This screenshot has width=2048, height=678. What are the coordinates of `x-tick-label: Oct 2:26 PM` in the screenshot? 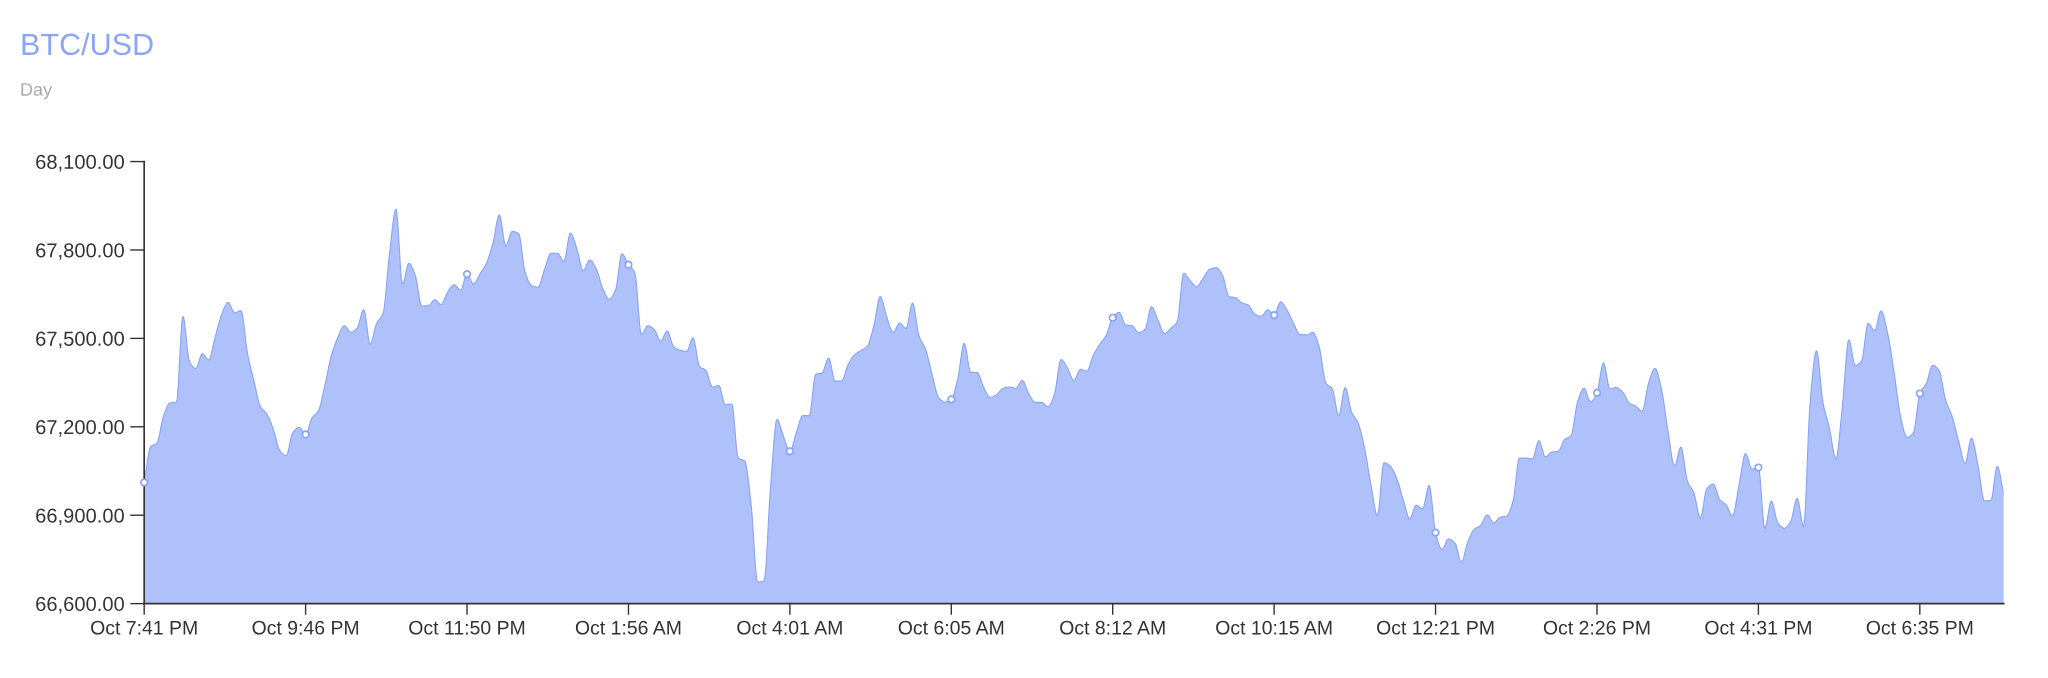 It's located at (1596, 627).